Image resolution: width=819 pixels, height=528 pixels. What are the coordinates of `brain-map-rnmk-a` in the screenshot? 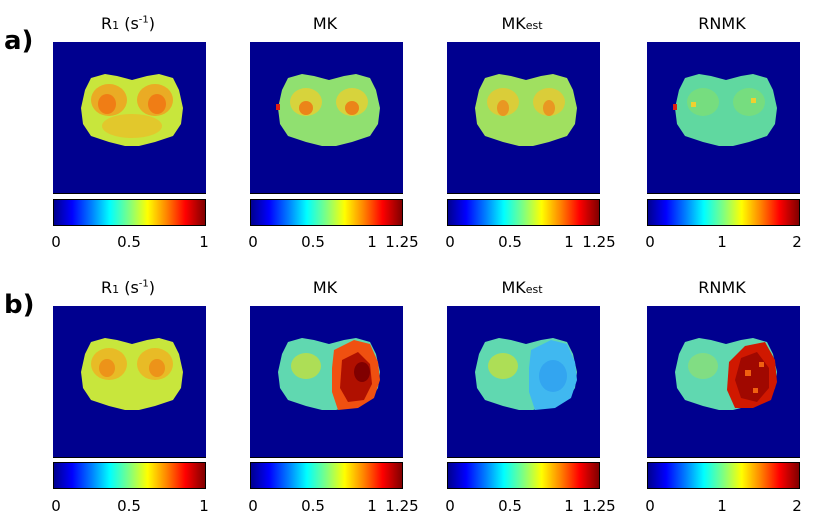 It's located at (723, 118).